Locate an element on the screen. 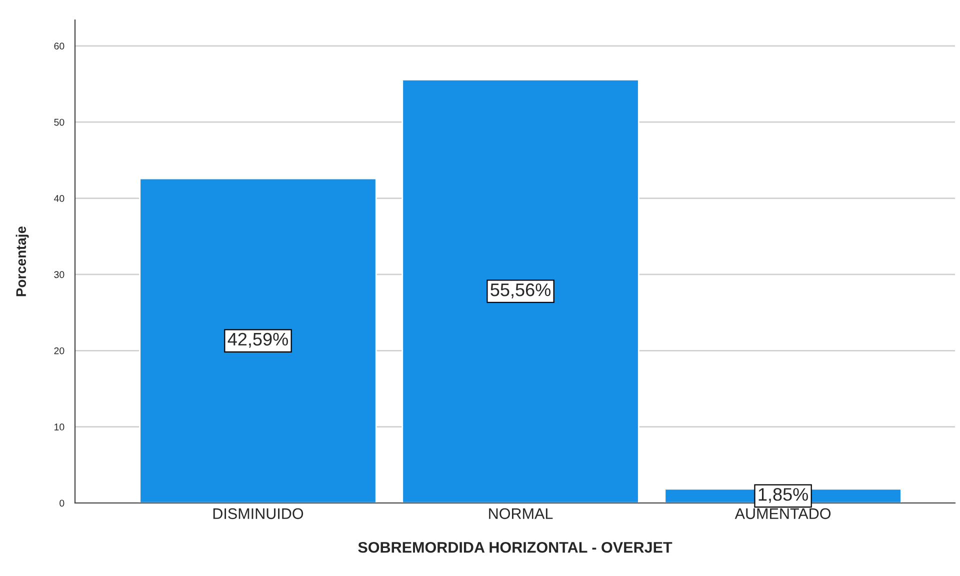 The width and height of the screenshot is (960, 576). y-tick-label: 60 is located at coordinates (59, 46).